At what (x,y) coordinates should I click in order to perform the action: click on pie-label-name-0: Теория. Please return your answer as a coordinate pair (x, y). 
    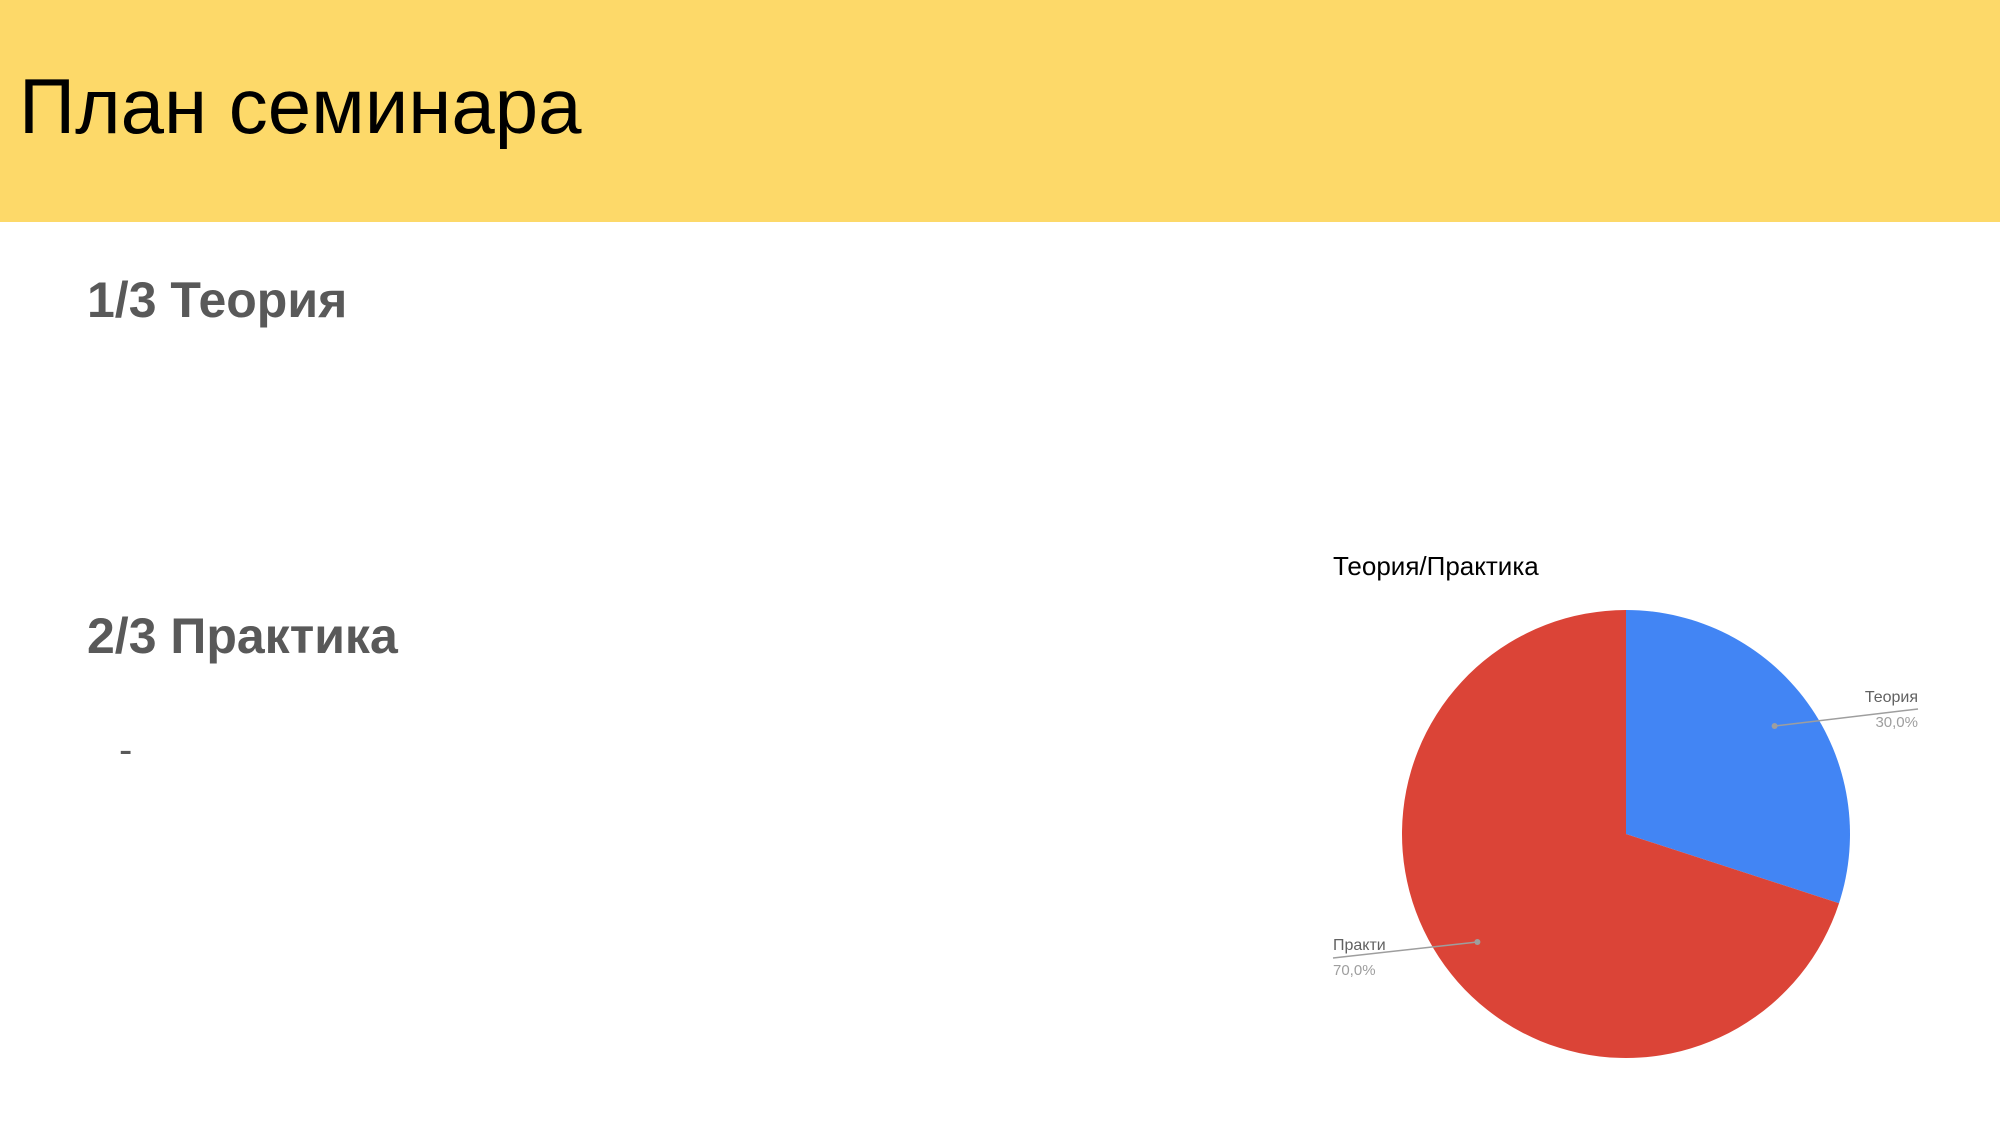
    Looking at the image, I should click on (1891, 697).